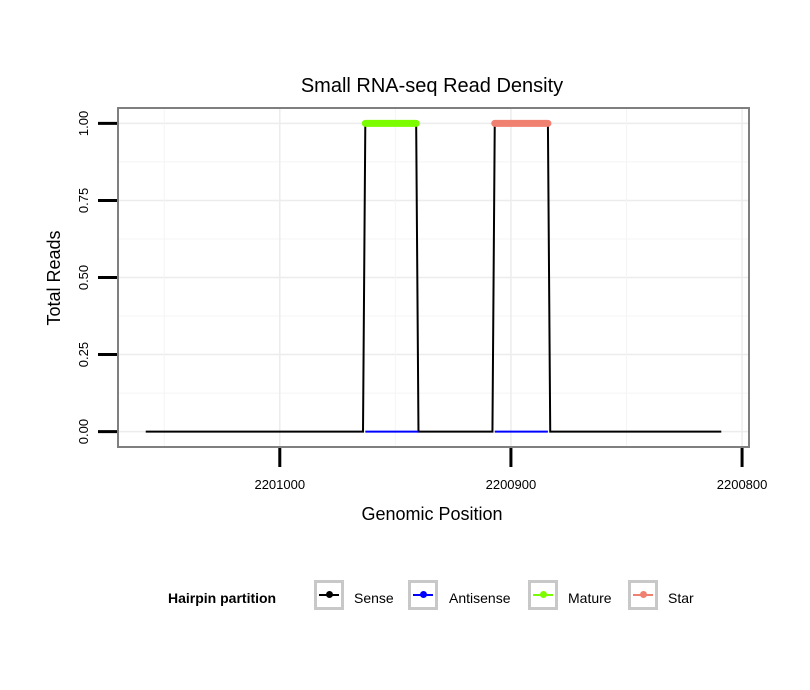  What do you see at coordinates (511, 484) in the screenshot?
I see `x-tick-label: 2200900` at bounding box center [511, 484].